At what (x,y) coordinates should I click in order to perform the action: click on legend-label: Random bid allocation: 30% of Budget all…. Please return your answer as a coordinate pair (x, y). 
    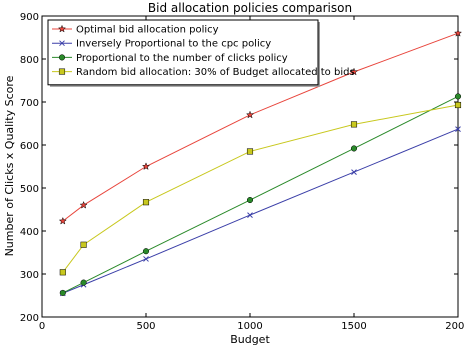
    Looking at the image, I should click on (215, 72).